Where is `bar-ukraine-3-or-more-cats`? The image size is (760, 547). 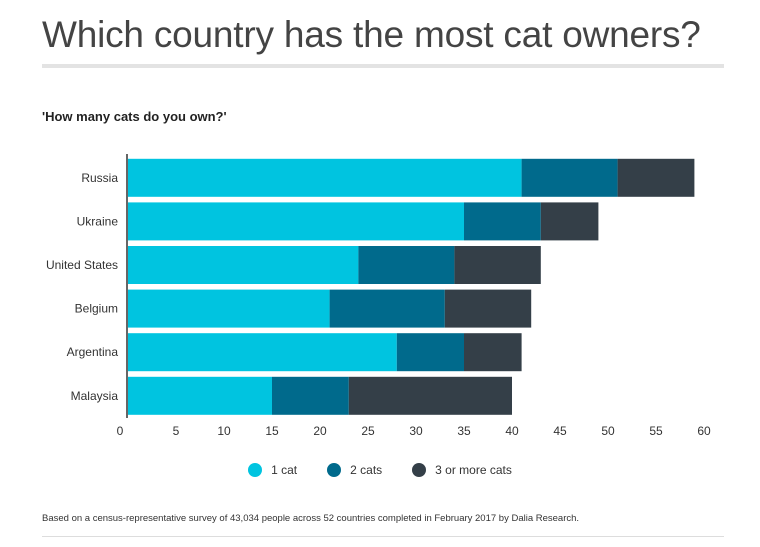 bar-ukraine-3-or-more-cats is located at coordinates (569, 221).